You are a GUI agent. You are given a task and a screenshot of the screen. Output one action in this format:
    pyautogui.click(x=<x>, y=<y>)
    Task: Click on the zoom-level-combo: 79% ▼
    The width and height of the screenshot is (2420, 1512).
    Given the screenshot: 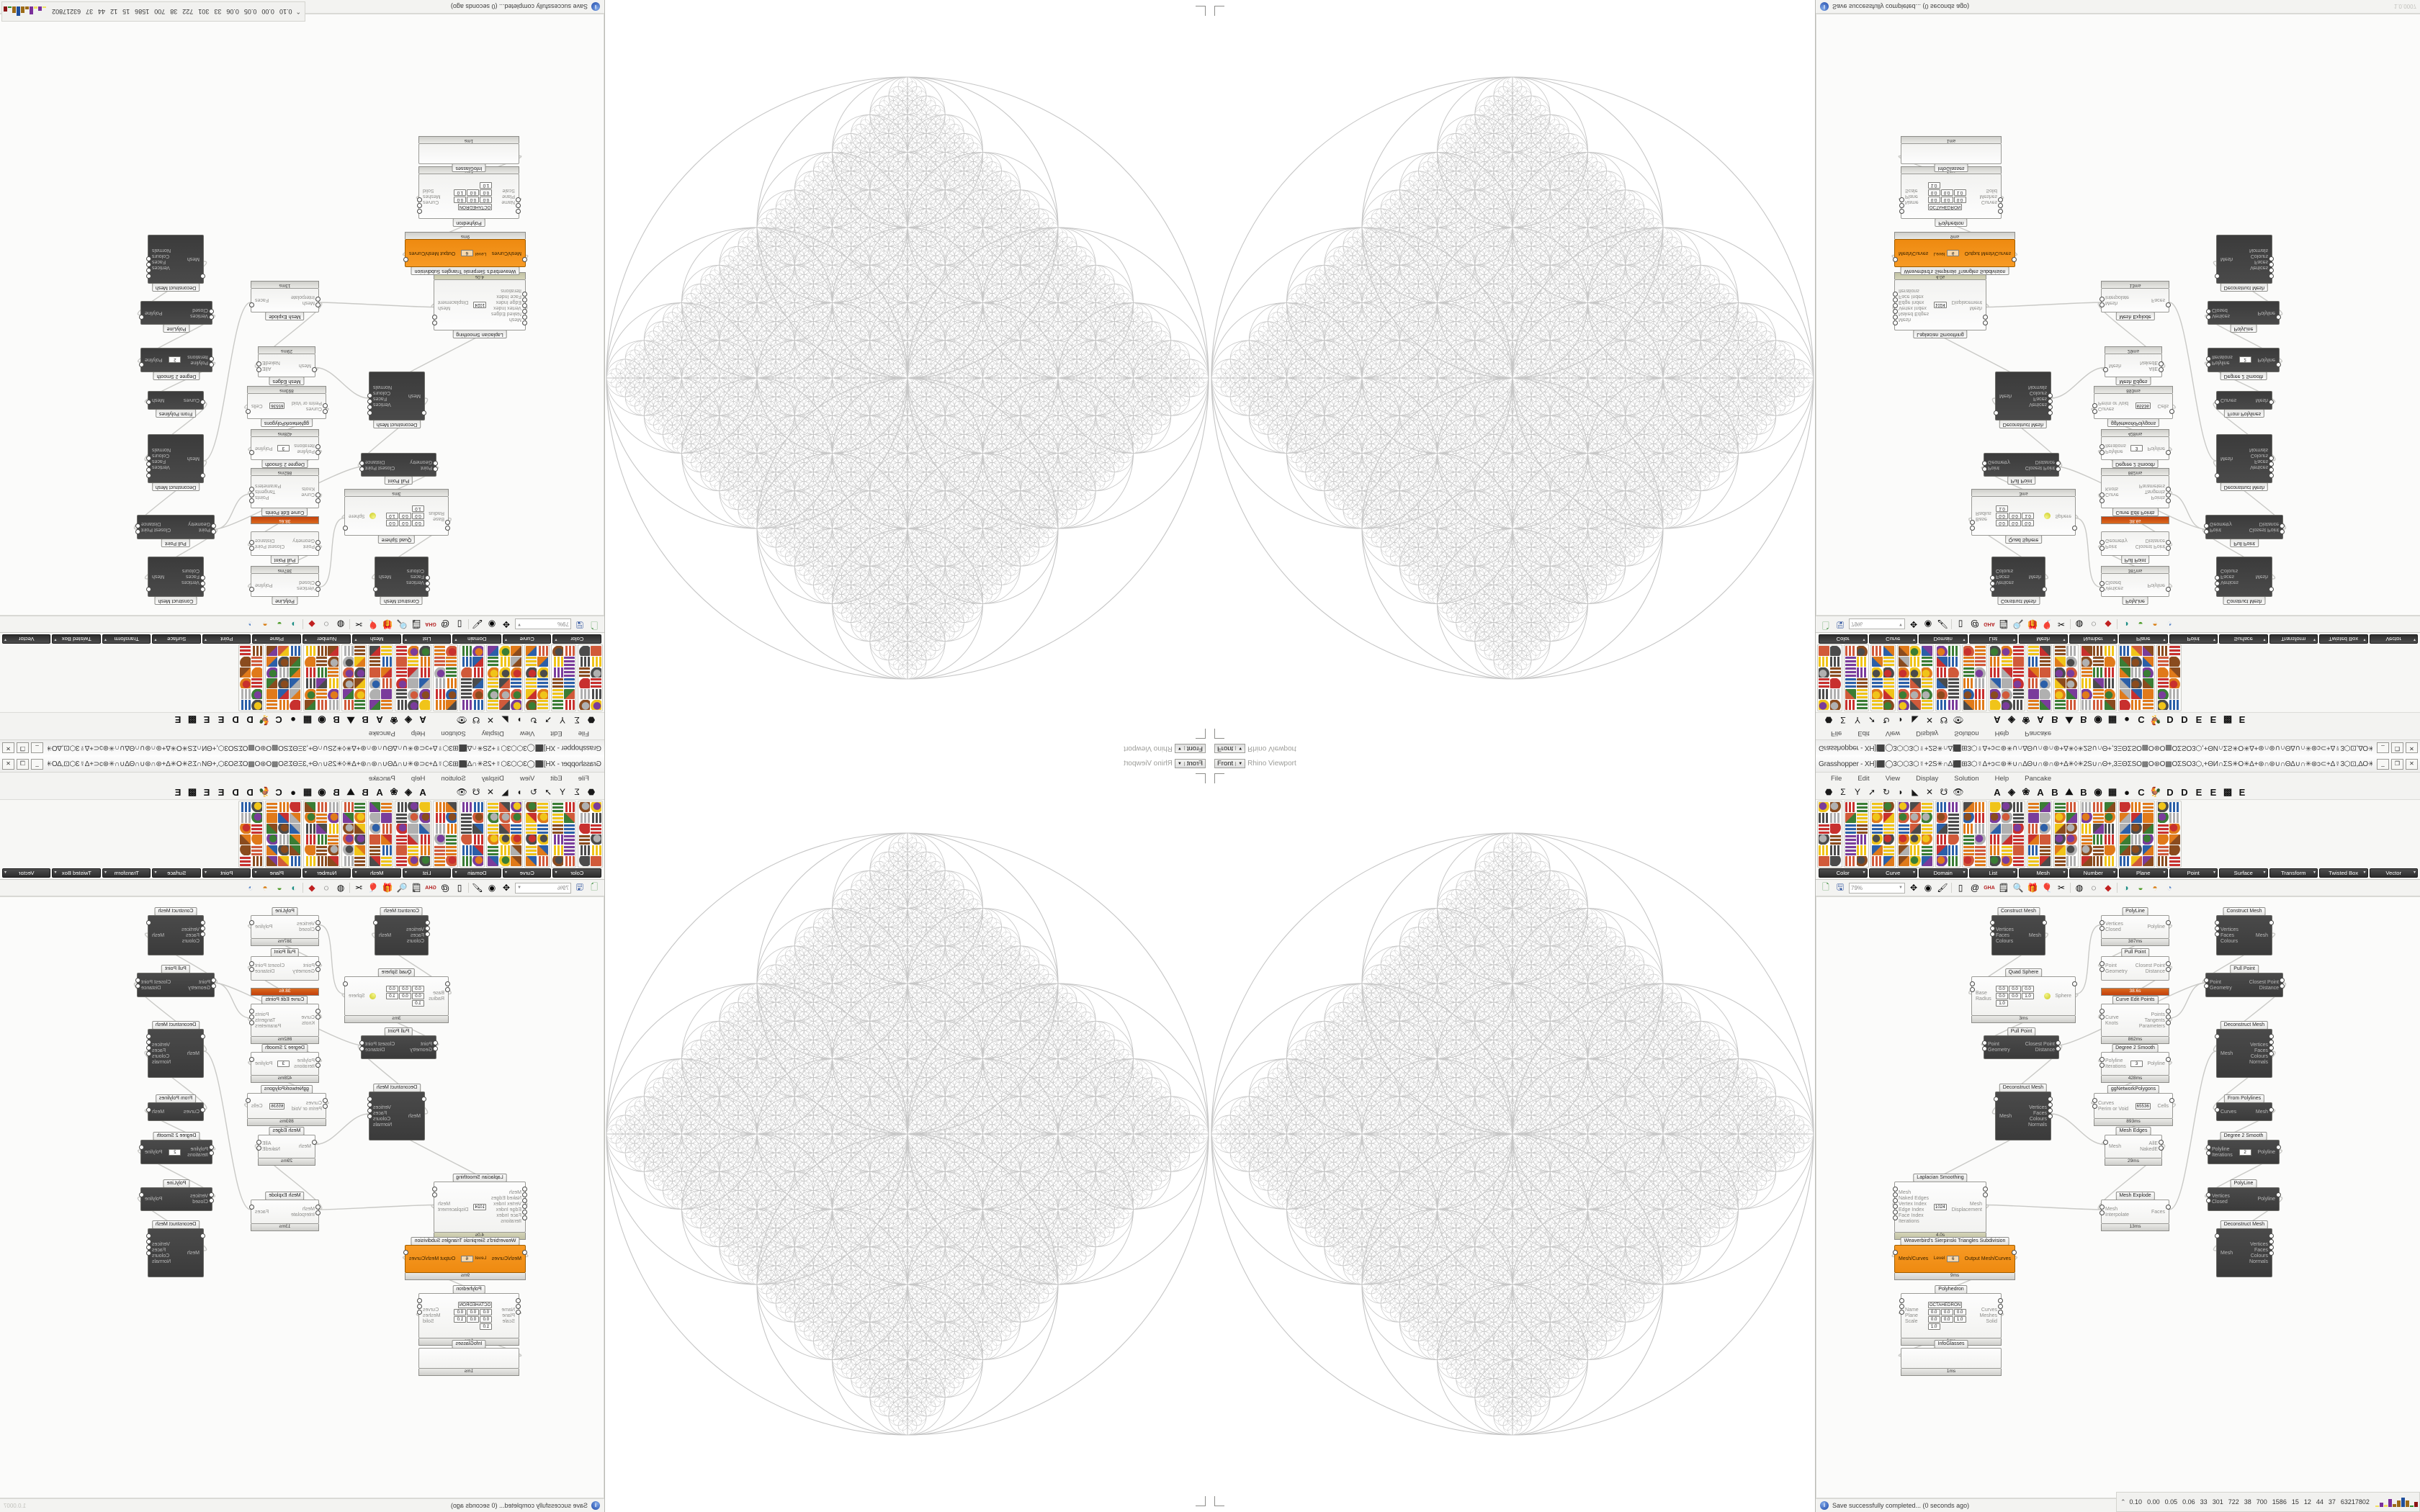 What is the action you would take?
    pyautogui.click(x=543, y=624)
    